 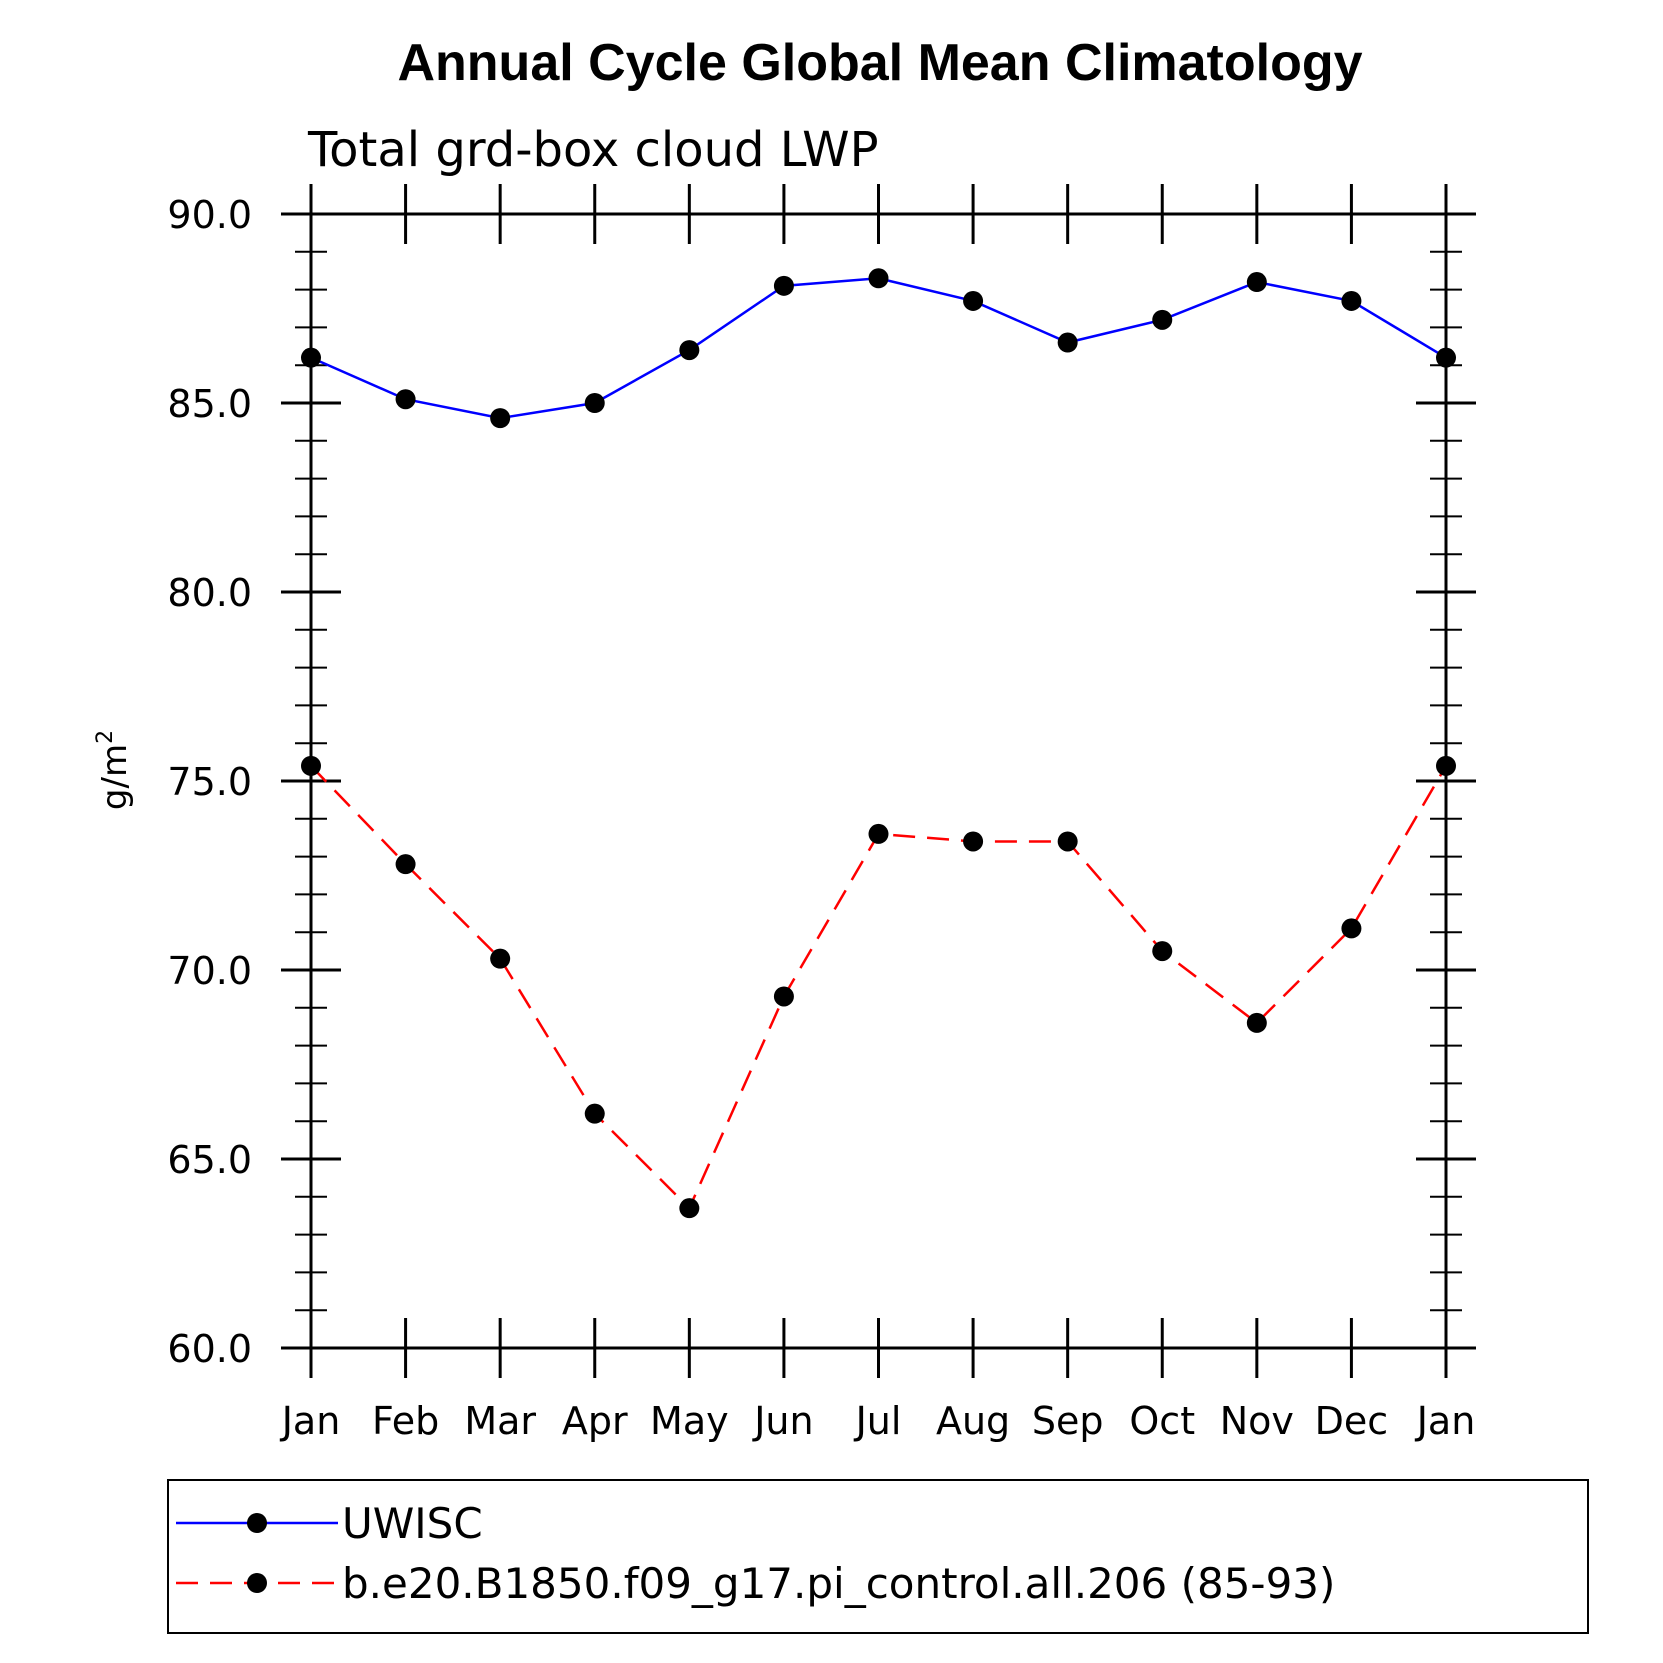 I want to click on x-tick-labels: Jan Feb Mar Apr May Jun Jul Aug Sep Oct Nov Dec Jan, so click(x=878, y=1421).